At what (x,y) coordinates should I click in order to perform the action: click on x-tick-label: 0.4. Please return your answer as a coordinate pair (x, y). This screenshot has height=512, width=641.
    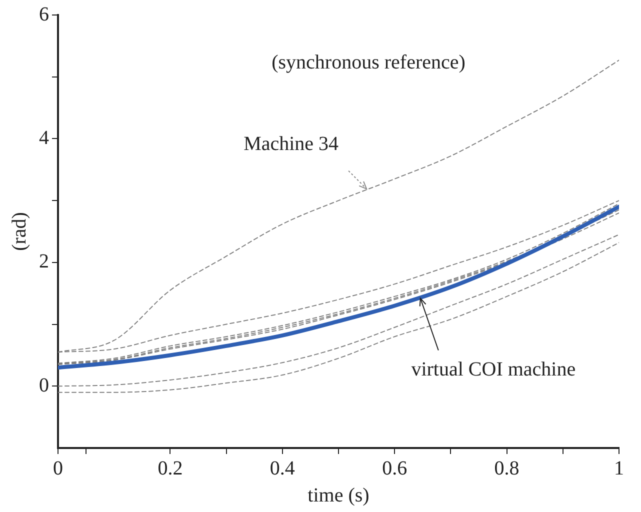
    Looking at the image, I should click on (282, 468).